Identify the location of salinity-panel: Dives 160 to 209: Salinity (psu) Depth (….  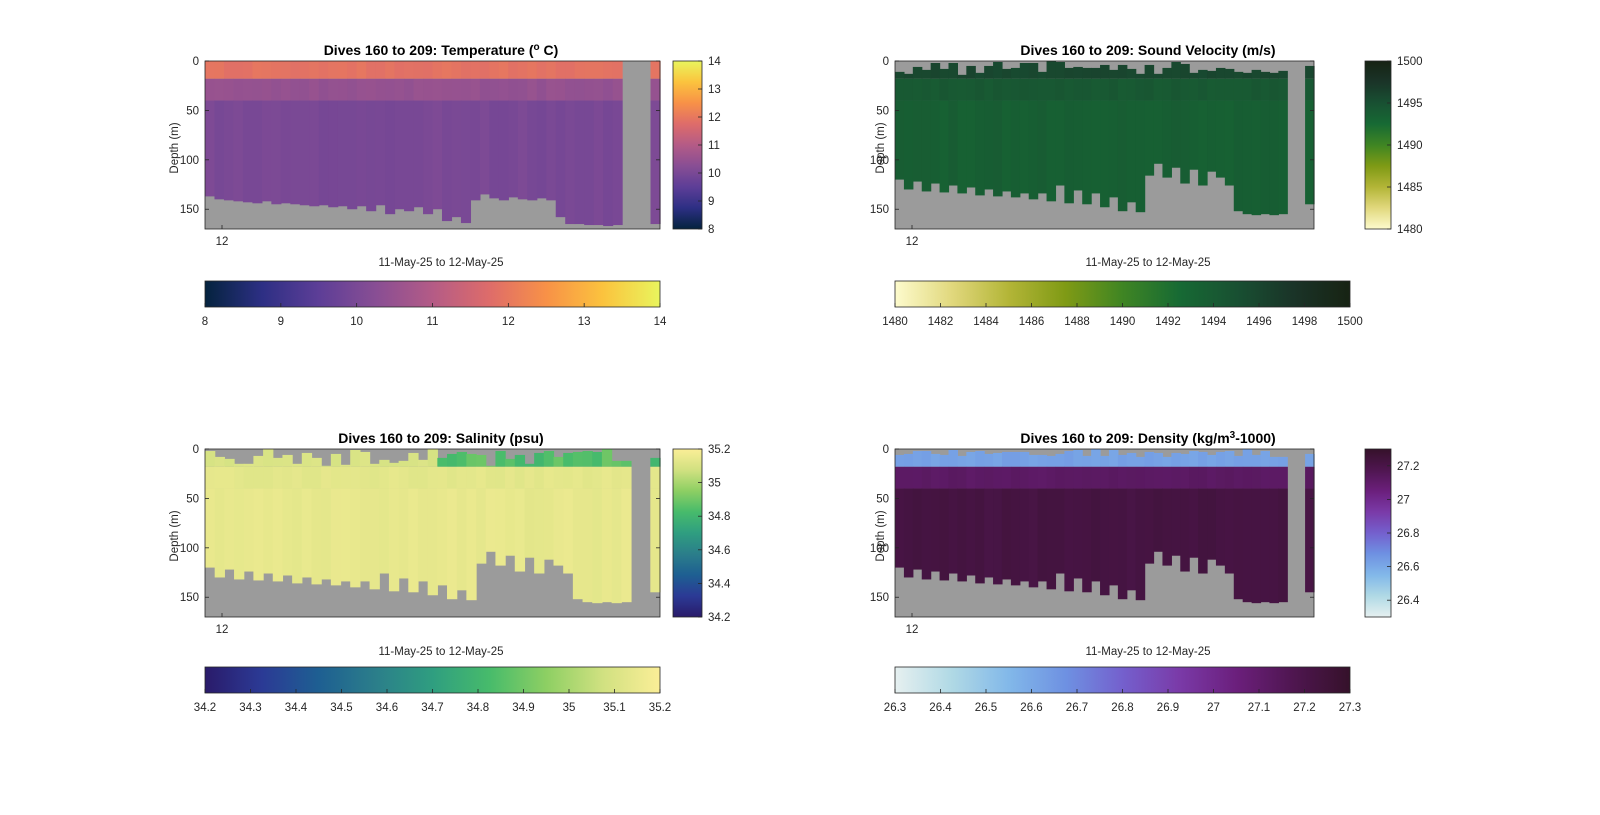
(450, 572).